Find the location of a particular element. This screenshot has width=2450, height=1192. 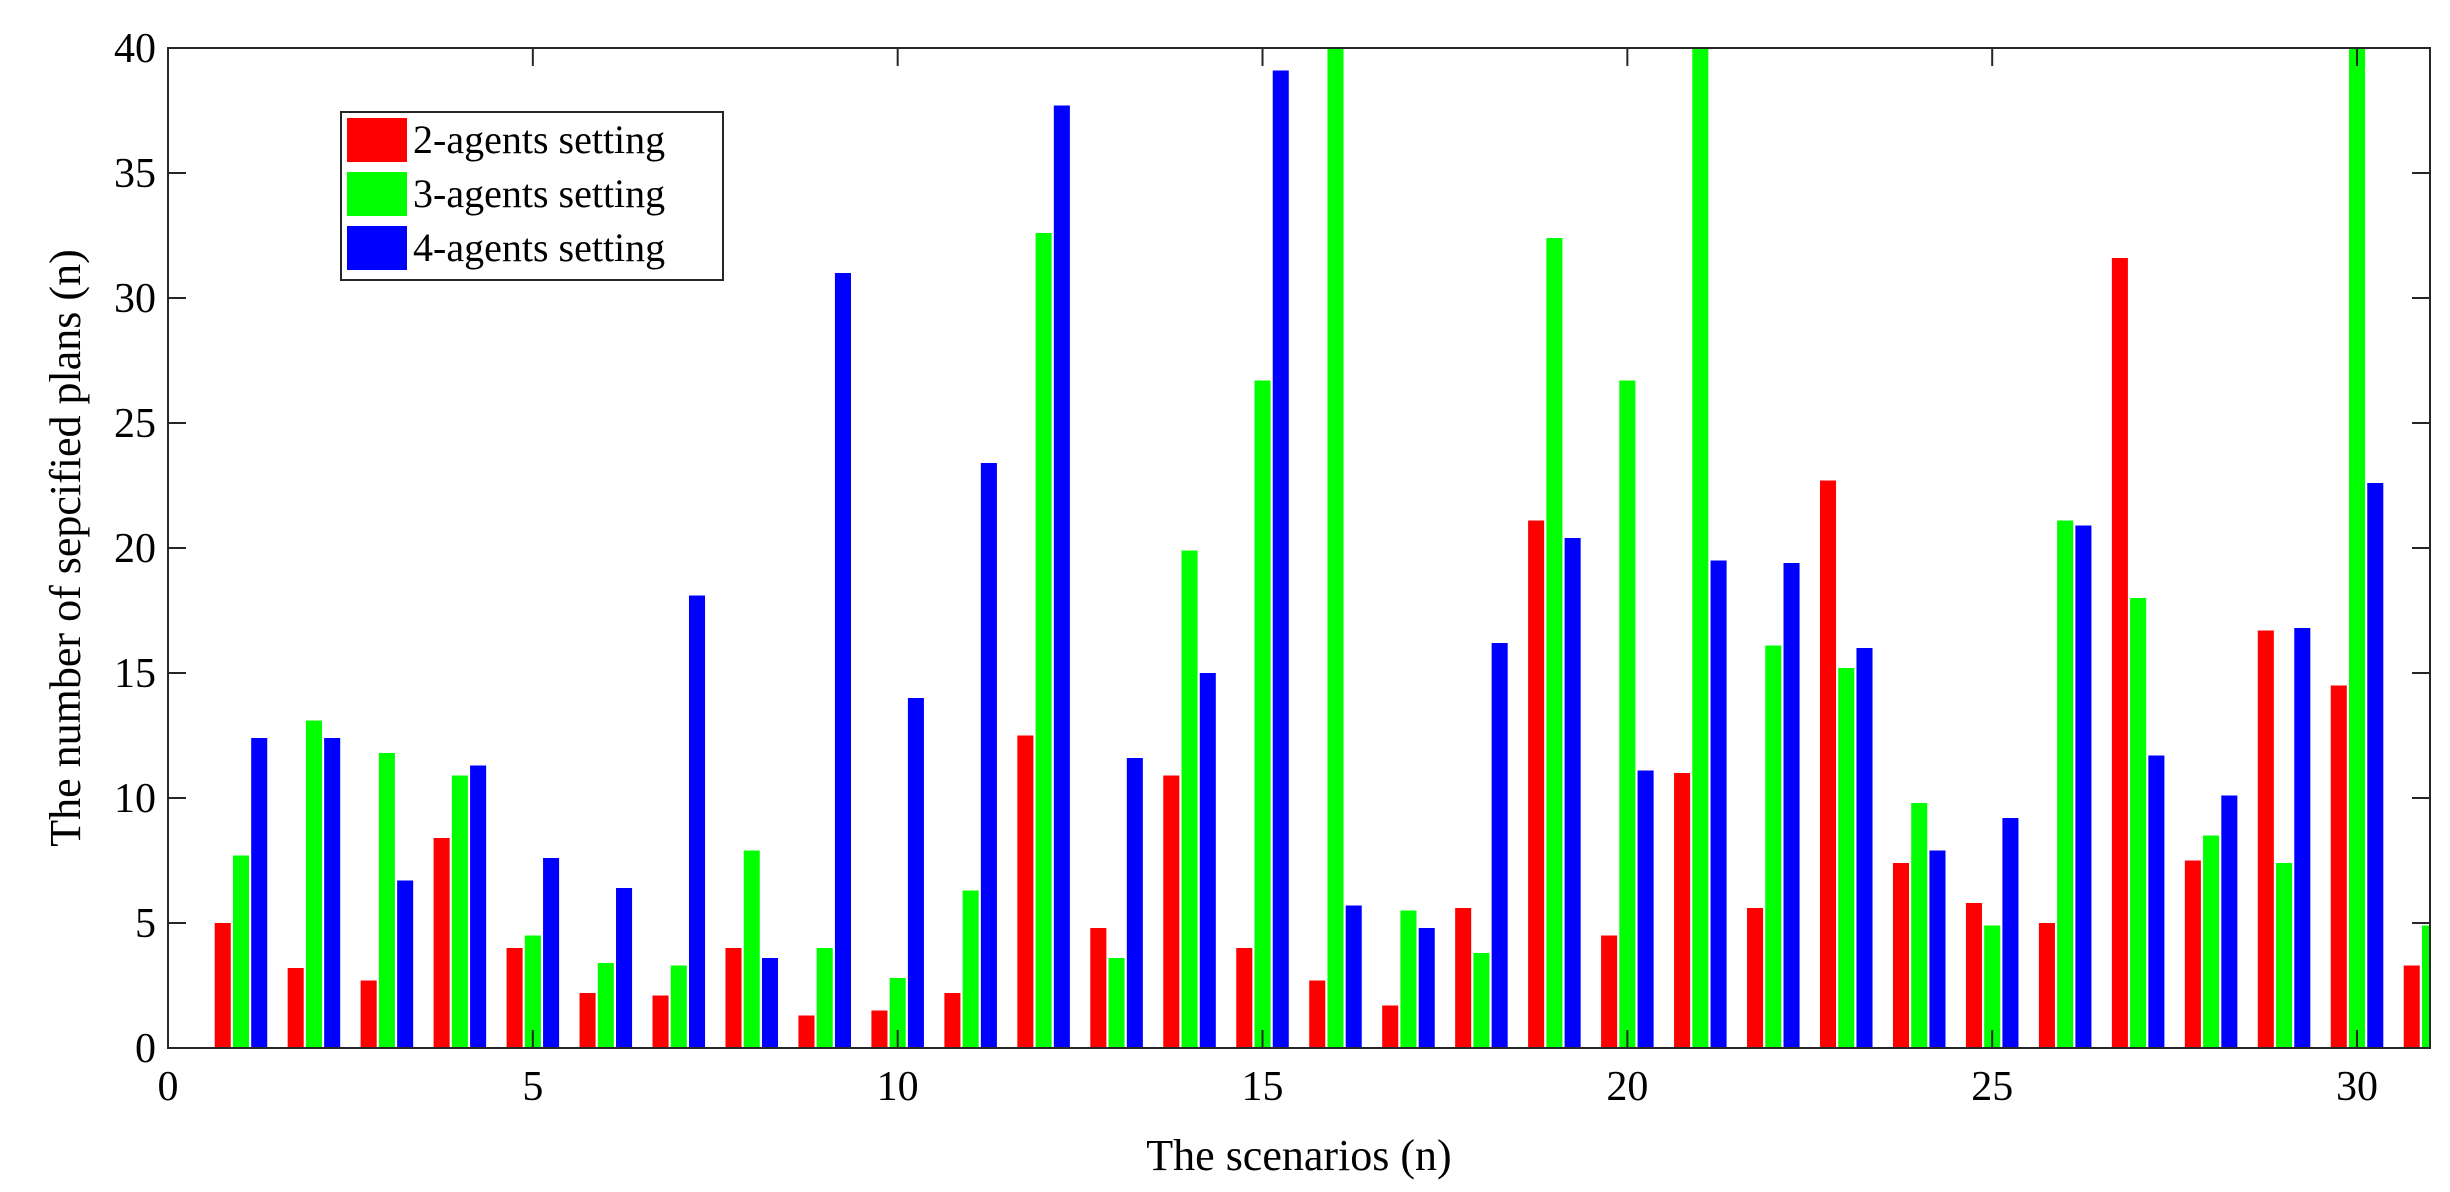

x-tick-label: 15 is located at coordinates (1263, 1087).